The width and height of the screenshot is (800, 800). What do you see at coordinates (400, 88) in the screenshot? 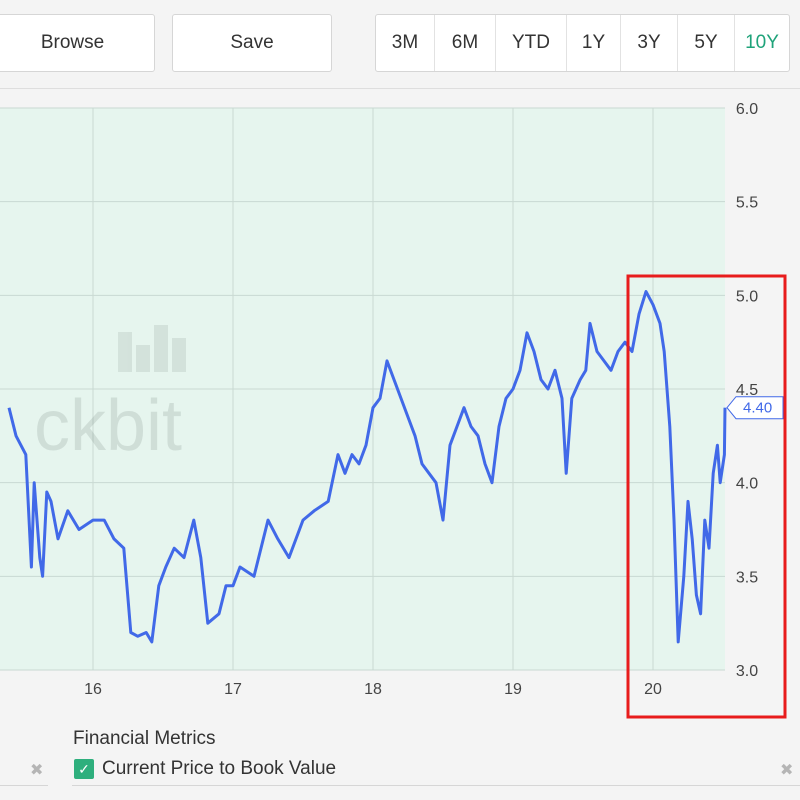
I see `chart-divider` at bounding box center [400, 88].